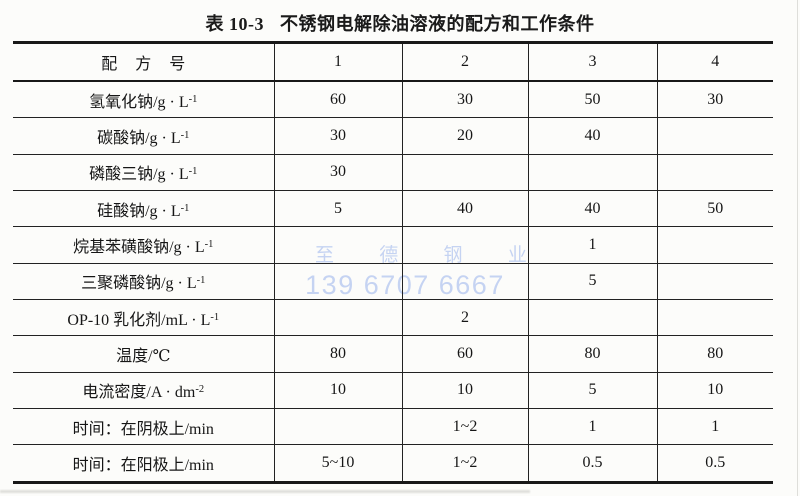  I want to click on header-value-cell: 1, so click(337, 62).